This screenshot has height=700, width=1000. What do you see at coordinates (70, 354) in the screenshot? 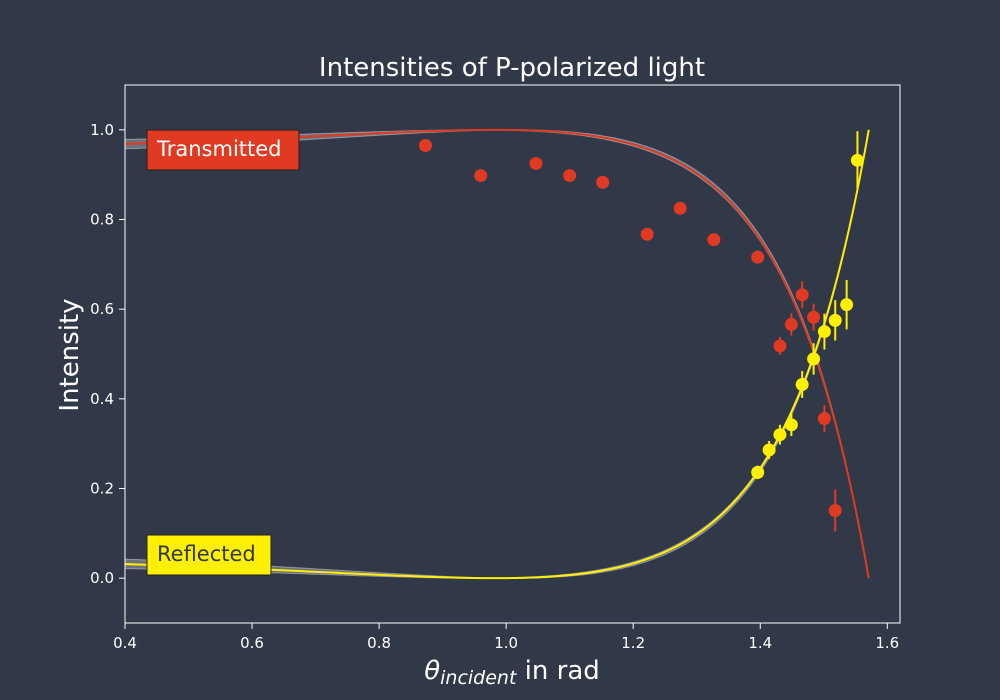
I see `y-axis-label: Intensity` at bounding box center [70, 354].